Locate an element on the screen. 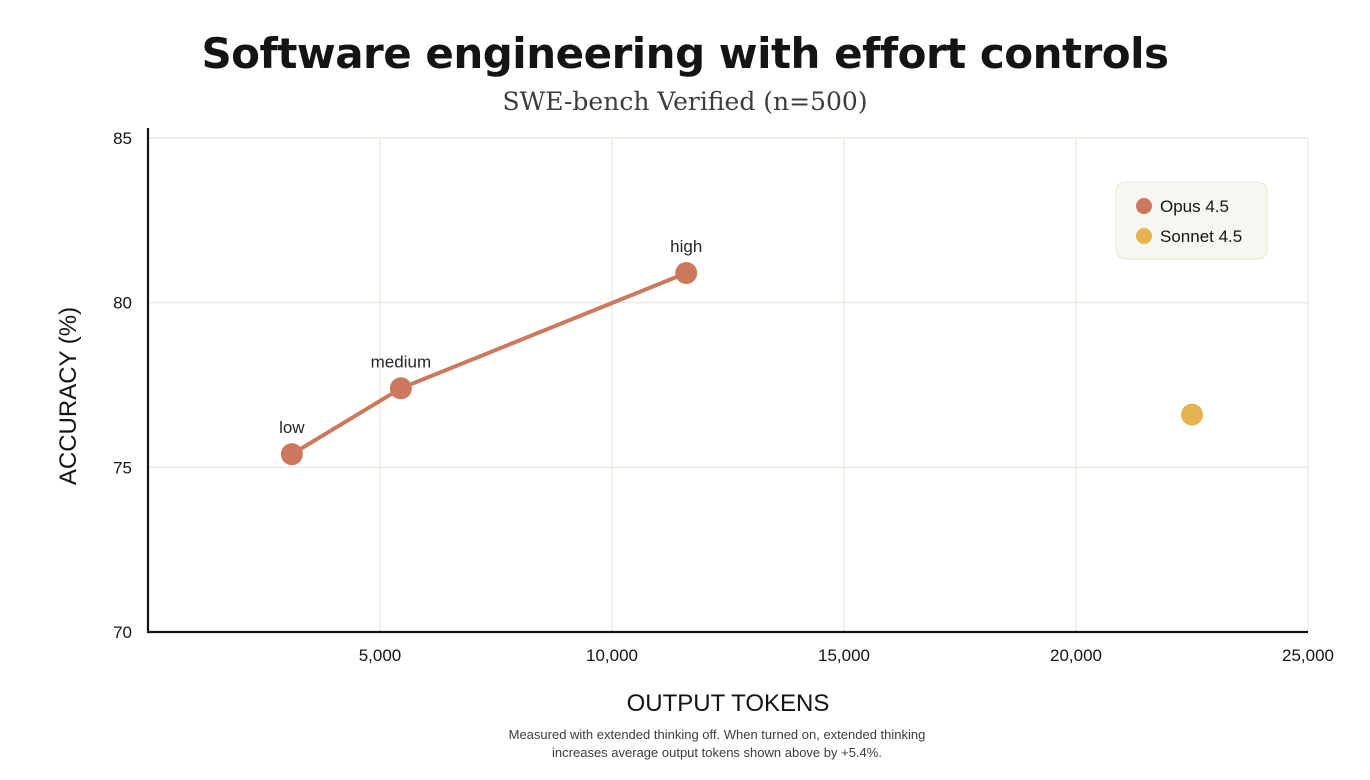 Image resolution: width=1370 pixels, height=780 pixels. legend-box is located at coordinates (1191, 220).